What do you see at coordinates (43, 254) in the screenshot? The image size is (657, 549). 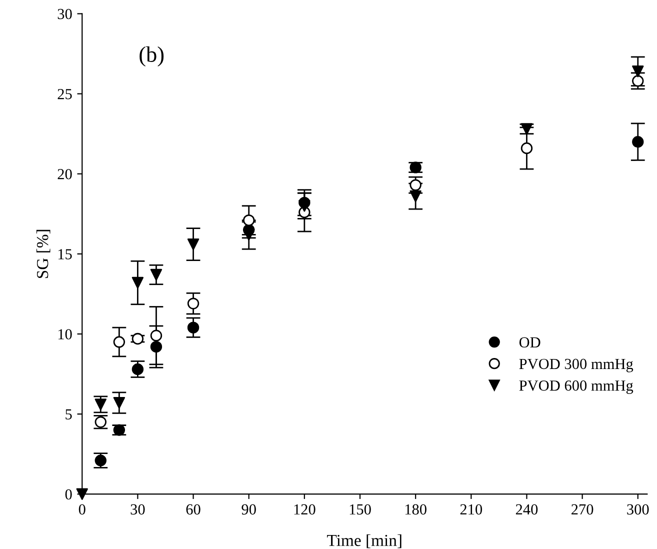 I see `y-axis-title: SG [%]` at bounding box center [43, 254].